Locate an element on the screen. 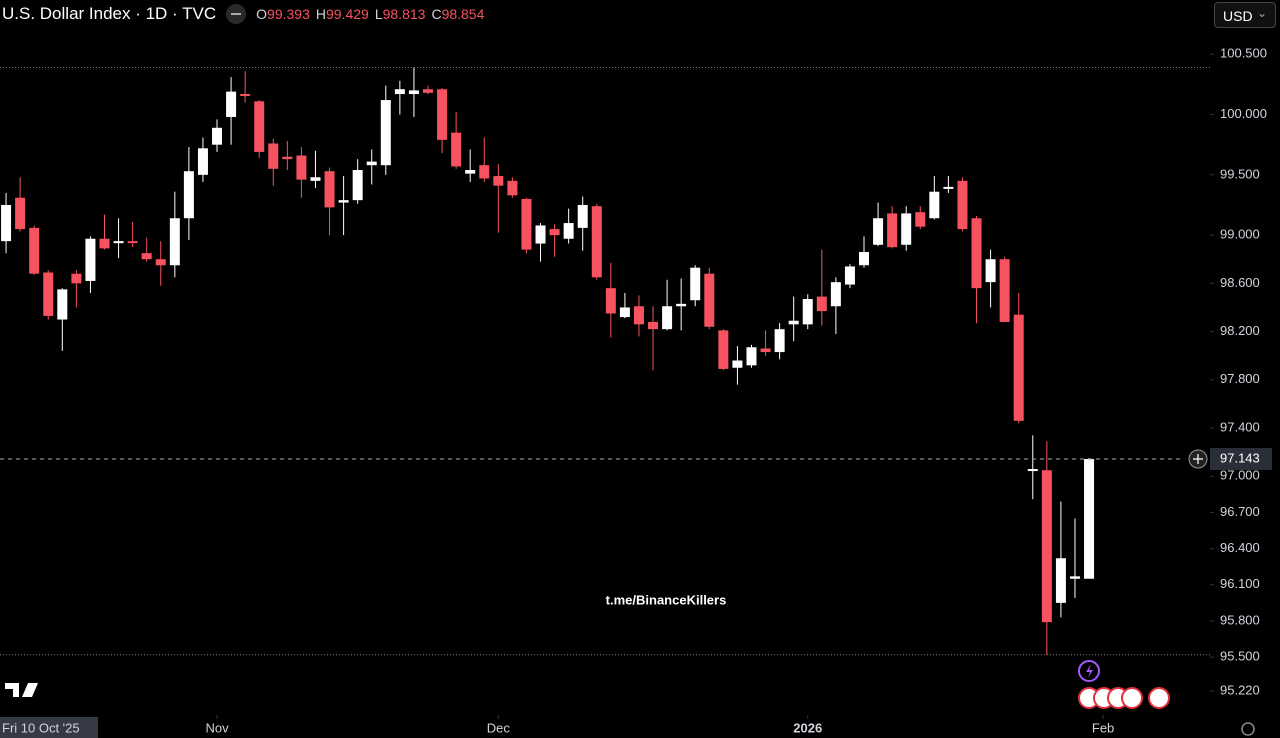 The image size is (1280, 738). y-tick-label: 95.500 is located at coordinates (1240, 656).